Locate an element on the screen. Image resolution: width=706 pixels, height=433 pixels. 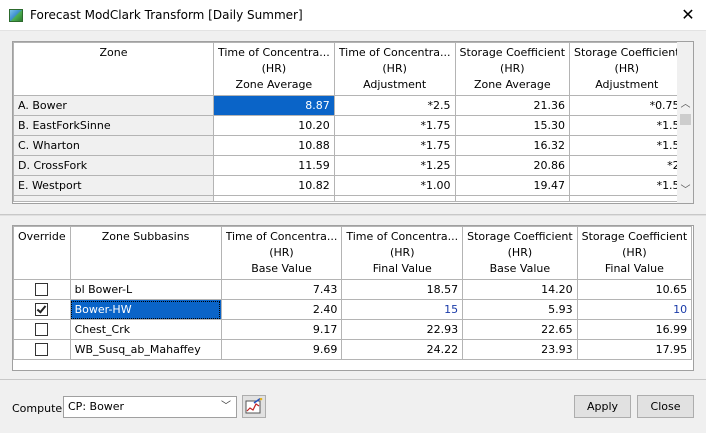
zone-table-row: A. Bower 8.87 *2.5 21.36 *0.75 is located at coordinates (349, 105).